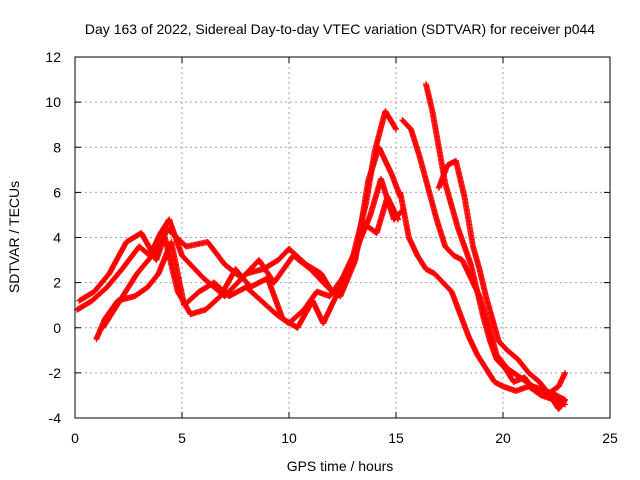 This screenshot has width=640, height=480. Describe the element at coordinates (53, 102) in the screenshot. I see `y-tick-label: 10` at that location.